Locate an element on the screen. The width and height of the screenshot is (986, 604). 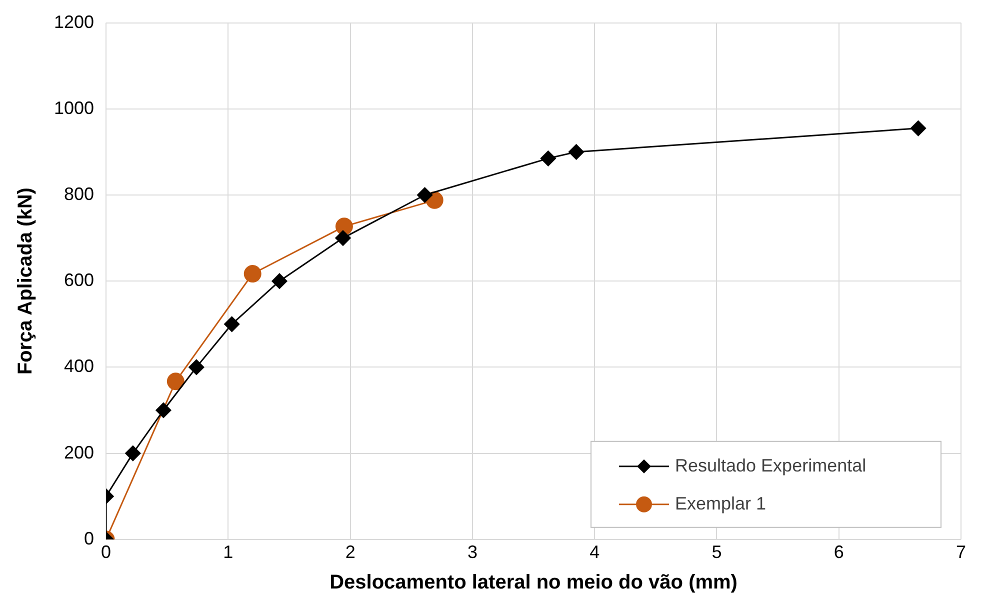
x-tick-label: 0 is located at coordinates (106, 552).